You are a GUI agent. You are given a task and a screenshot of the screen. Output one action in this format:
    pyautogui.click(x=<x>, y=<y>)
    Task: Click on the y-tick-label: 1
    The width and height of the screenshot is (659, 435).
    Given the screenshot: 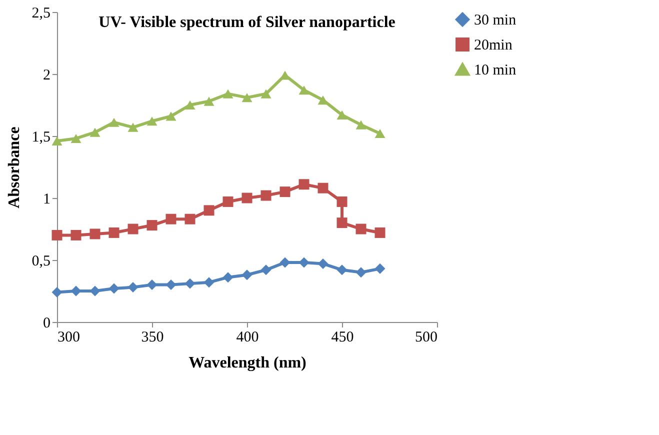 What is the action you would take?
    pyautogui.click(x=46, y=200)
    